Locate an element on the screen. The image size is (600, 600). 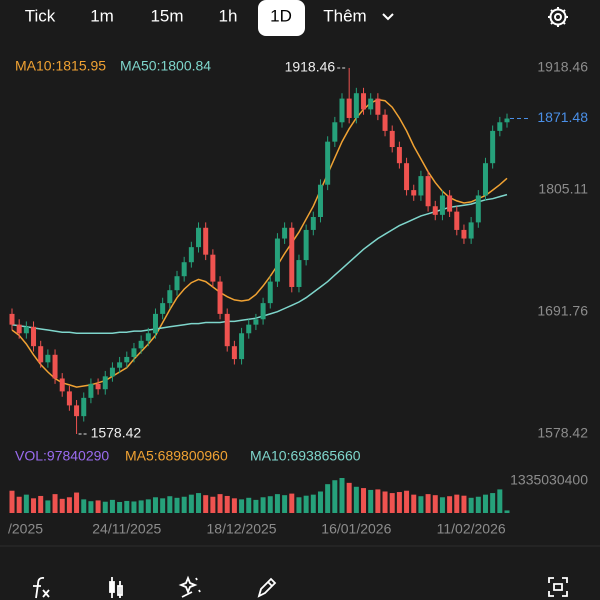
low-label: 1578.42 is located at coordinates (116, 433).